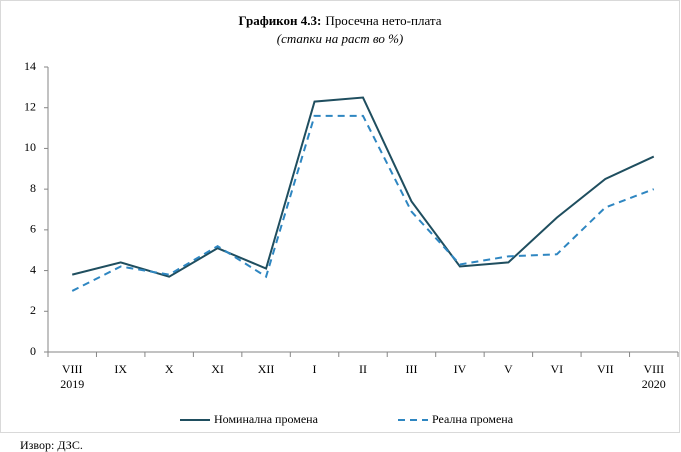  Describe the element at coordinates (473, 419) in the screenshot. I see `legend-label: Реална промена` at that location.